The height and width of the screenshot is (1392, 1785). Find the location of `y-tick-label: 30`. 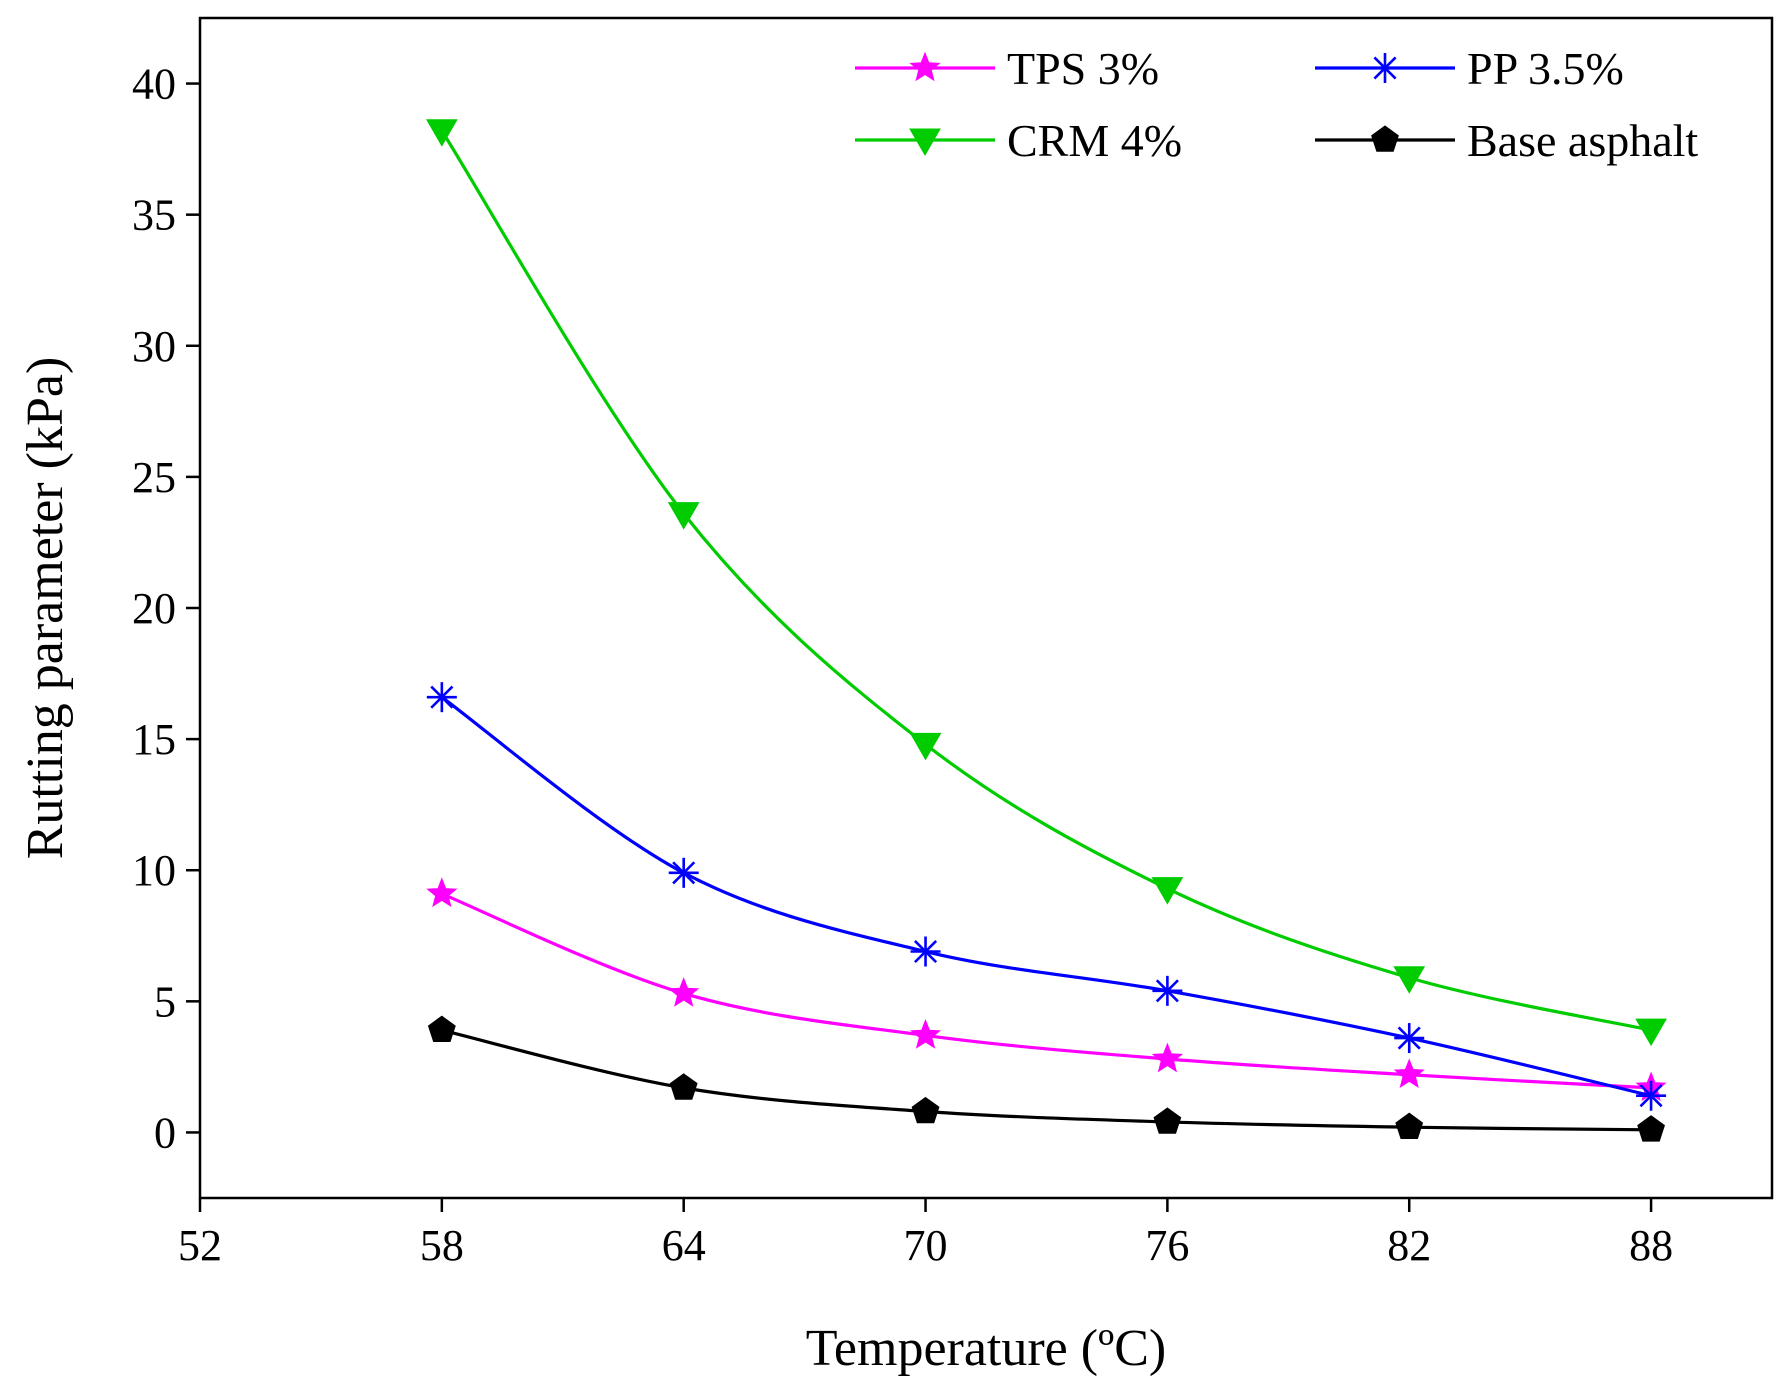

y-tick-label: 30 is located at coordinates (154, 346).